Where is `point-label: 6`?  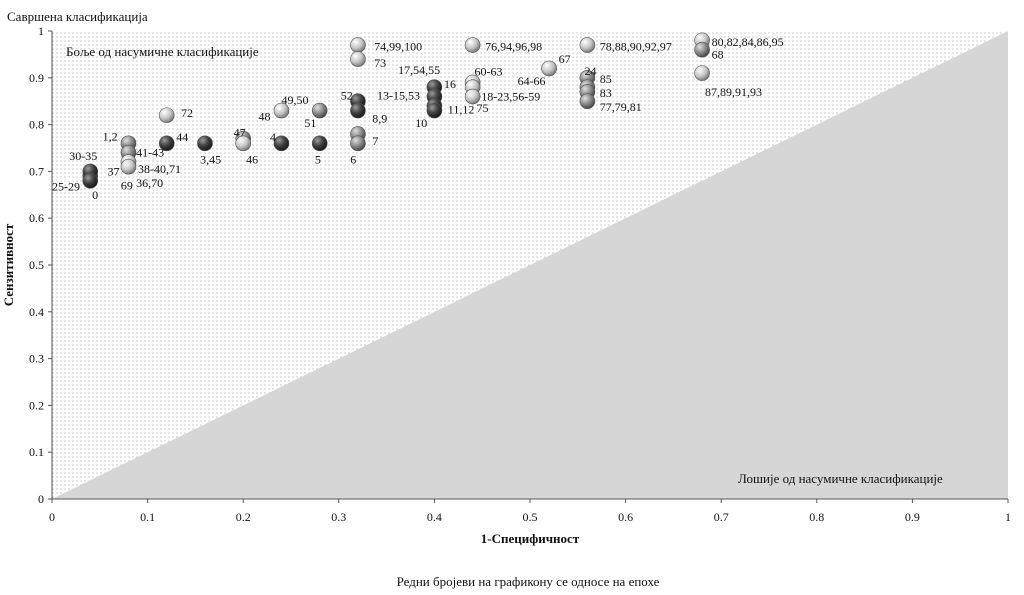
point-label: 6 is located at coordinates (353, 160).